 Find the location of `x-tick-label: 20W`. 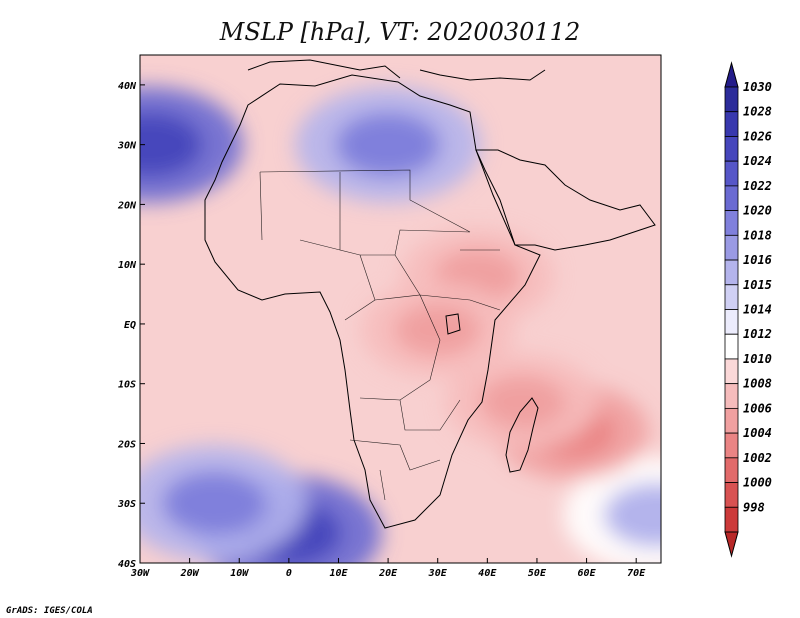

x-tick-label: 20W is located at coordinates (190, 573).